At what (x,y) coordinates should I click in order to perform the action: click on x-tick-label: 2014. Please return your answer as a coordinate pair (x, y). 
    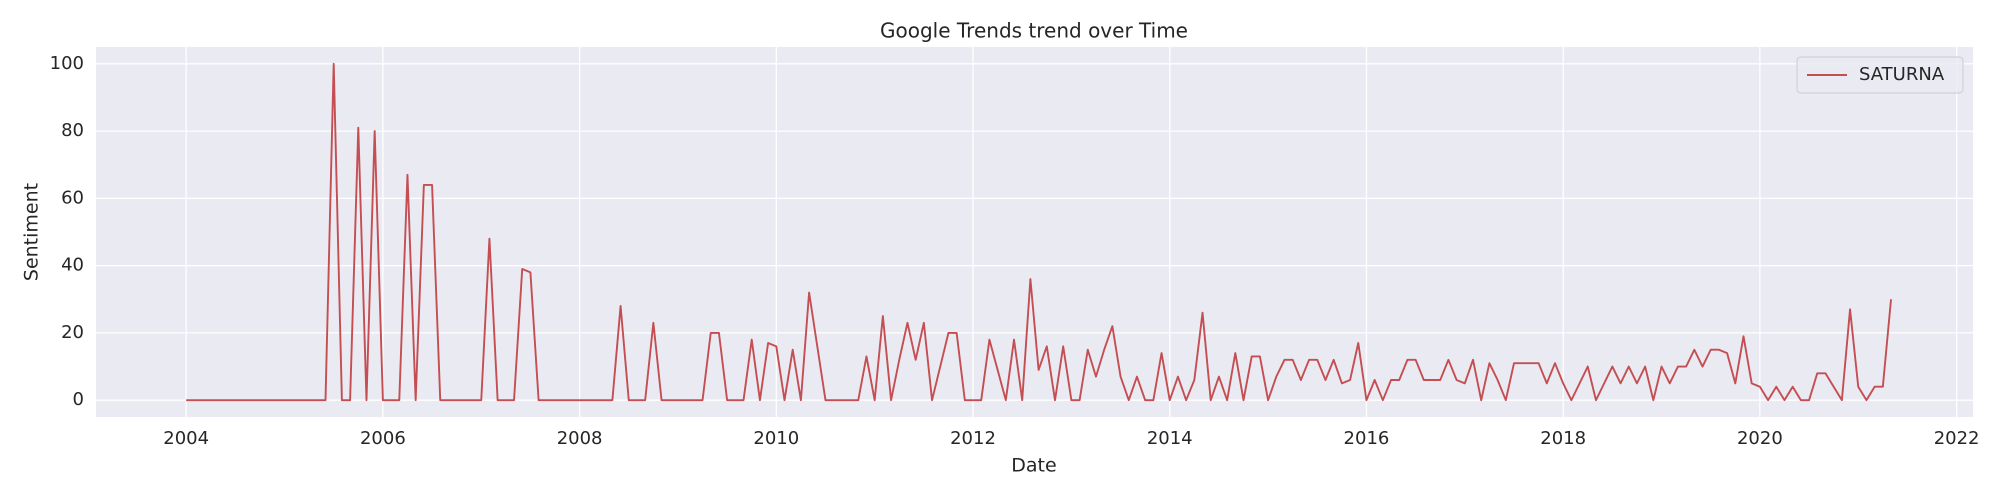
    Looking at the image, I should click on (1170, 438).